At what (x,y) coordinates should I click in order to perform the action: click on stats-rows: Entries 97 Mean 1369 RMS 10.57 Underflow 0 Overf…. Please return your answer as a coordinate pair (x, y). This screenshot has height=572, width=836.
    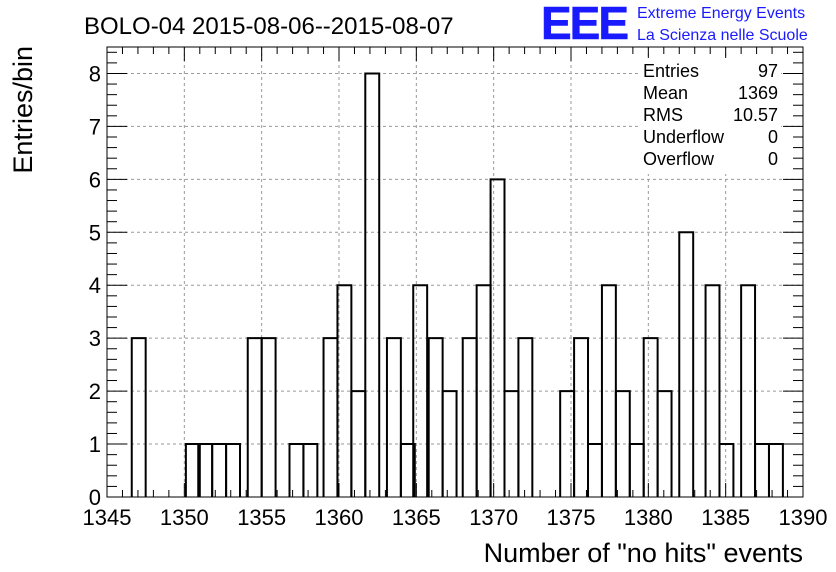
    Looking at the image, I should click on (710, 115).